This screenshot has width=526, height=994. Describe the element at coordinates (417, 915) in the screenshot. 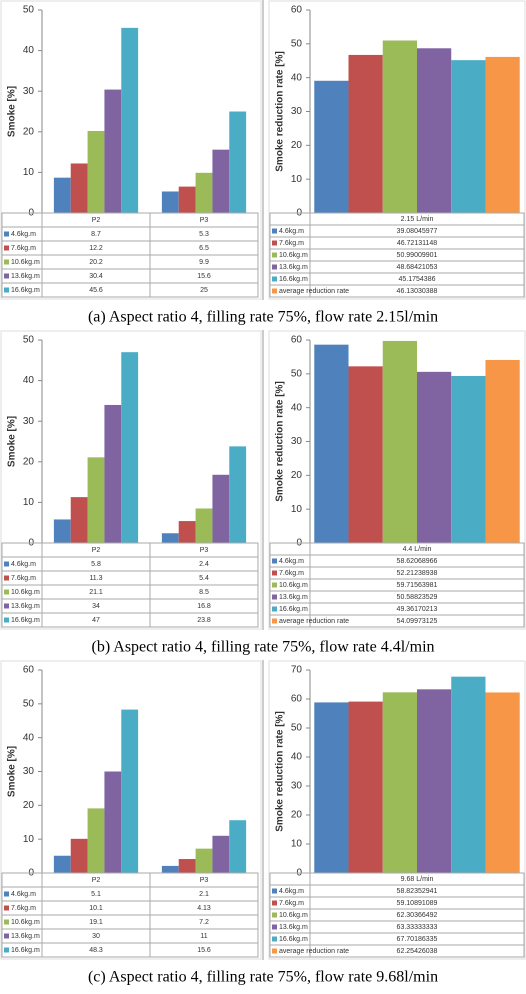

I see `table-value: 62.30366492` at that location.